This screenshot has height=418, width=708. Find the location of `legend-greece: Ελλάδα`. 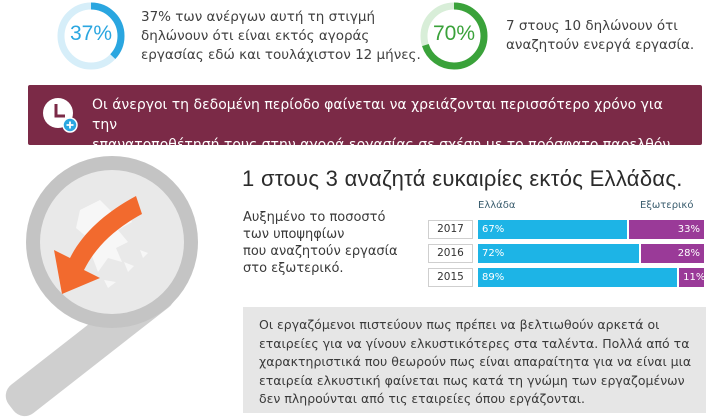

legend-greece: Ελλάδα is located at coordinates (497, 205).